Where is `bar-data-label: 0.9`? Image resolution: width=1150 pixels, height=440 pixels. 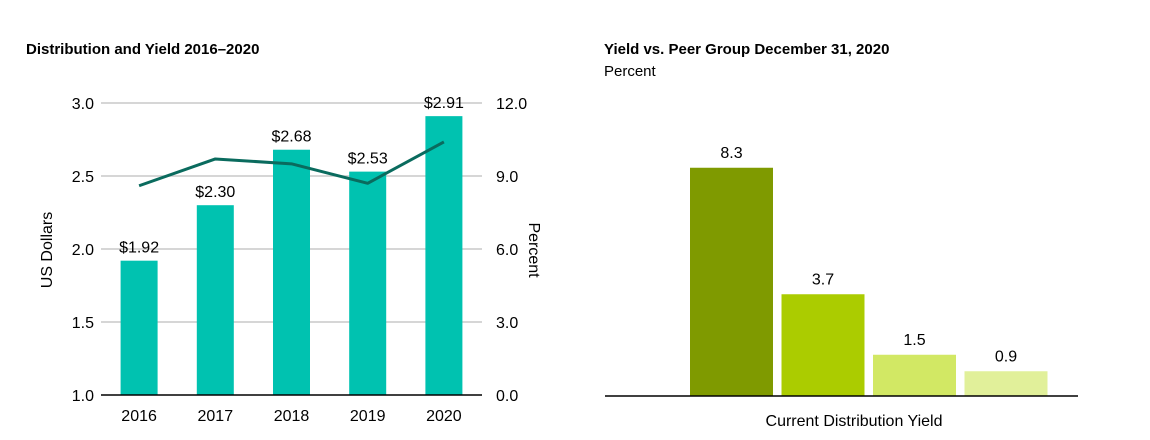 bar-data-label: 0.9 is located at coordinates (1006, 356).